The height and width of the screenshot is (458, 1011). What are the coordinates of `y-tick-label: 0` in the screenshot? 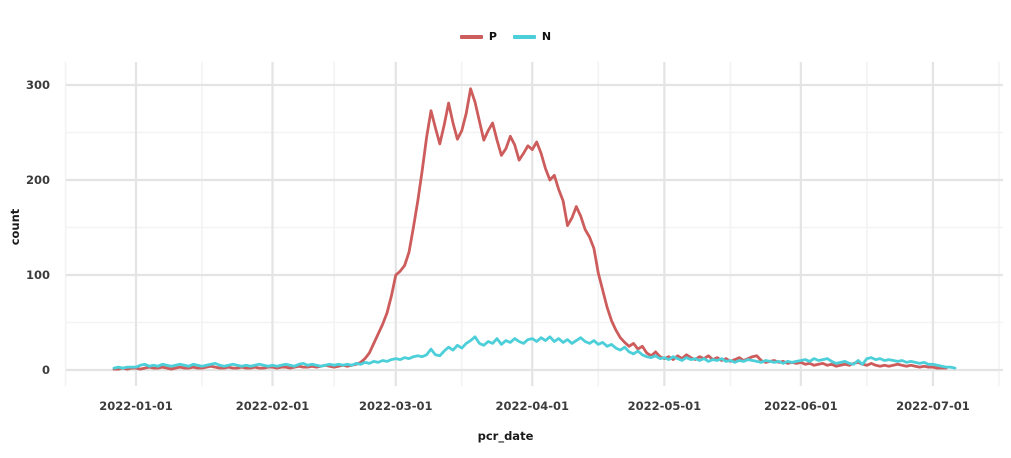 It's located at (45, 370).